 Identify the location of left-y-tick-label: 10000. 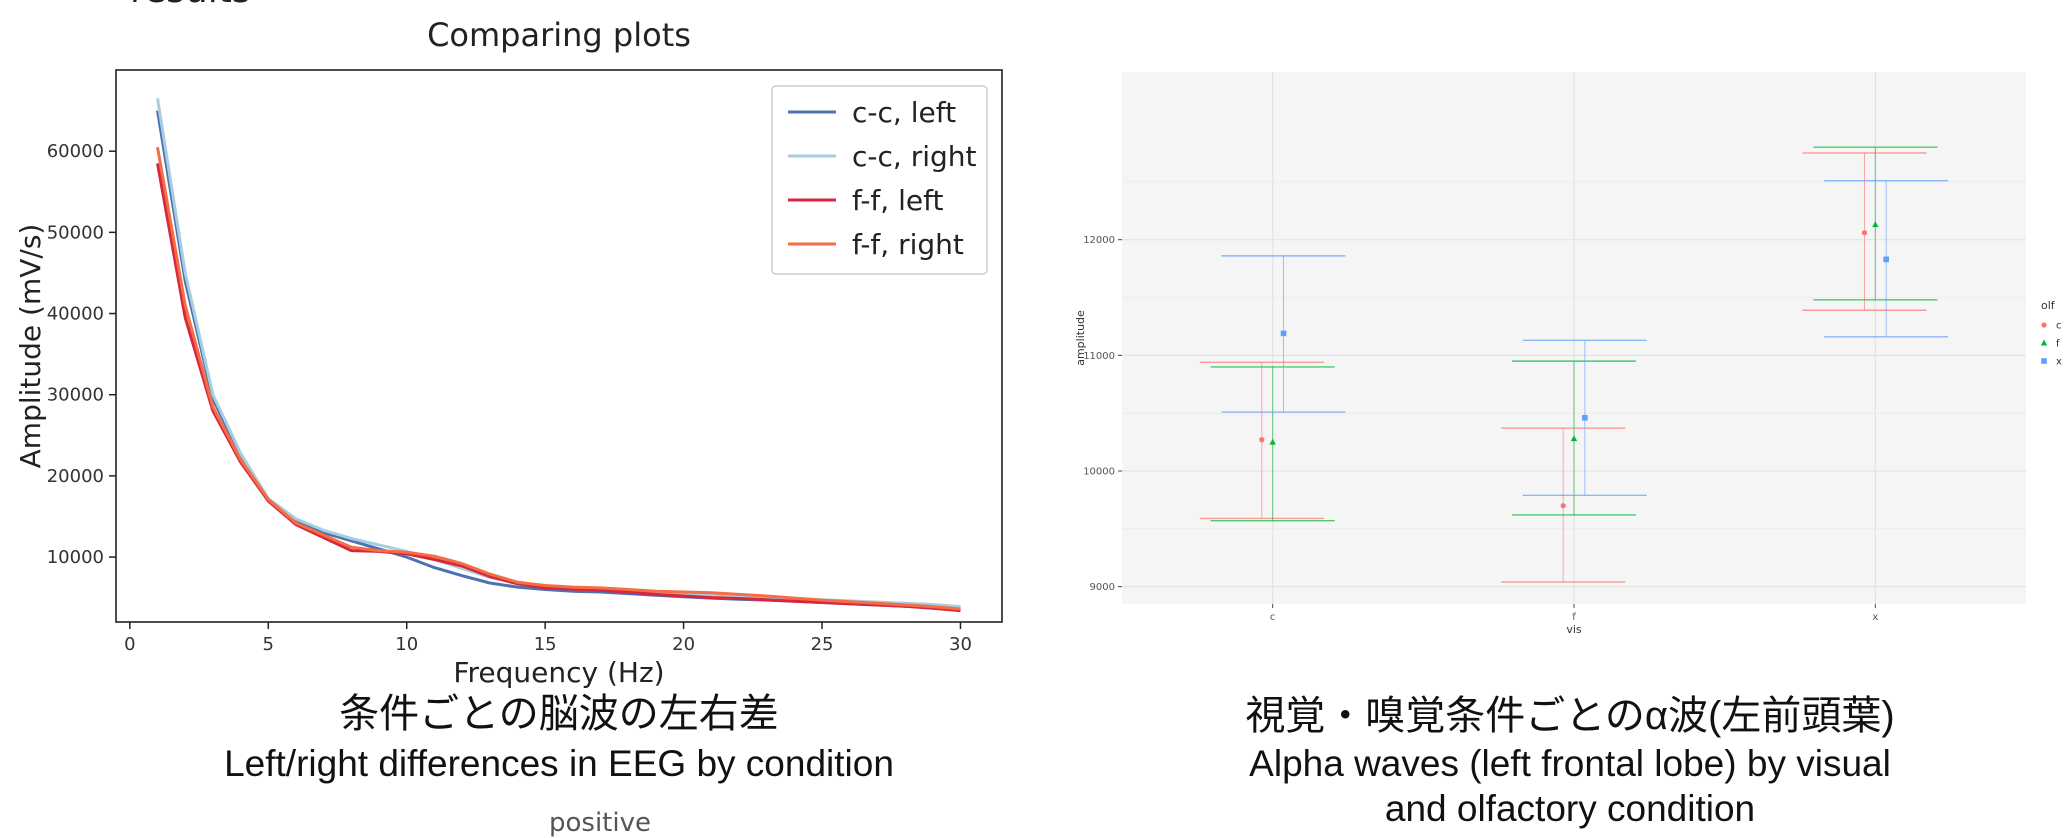
(75, 557).